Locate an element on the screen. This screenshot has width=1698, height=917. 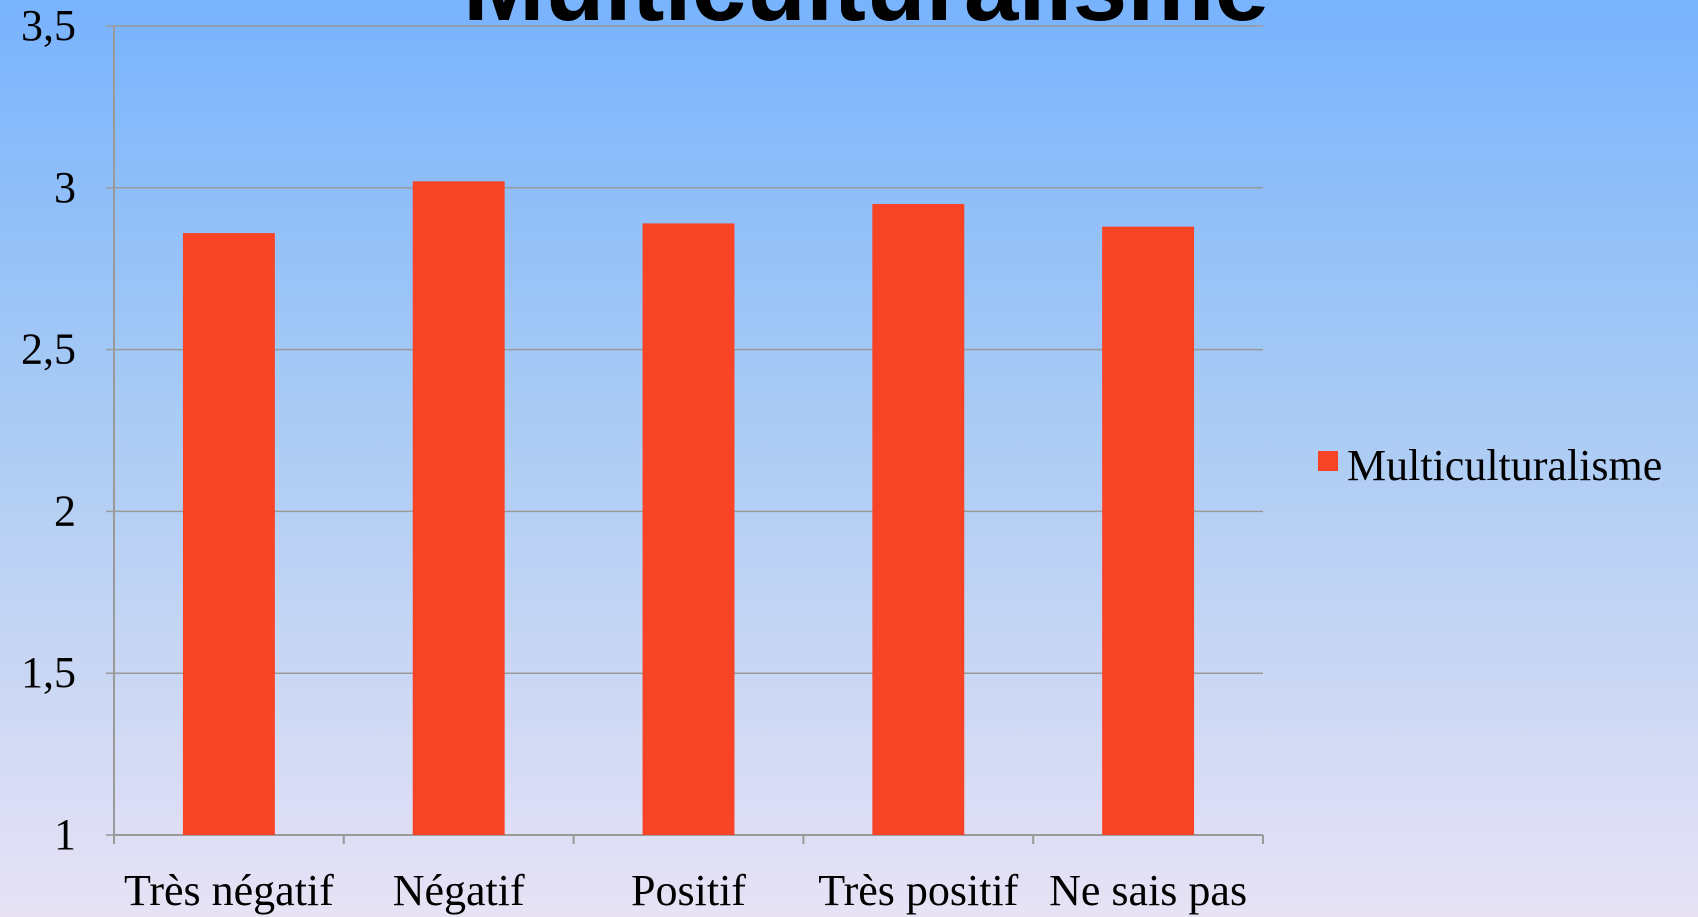
x-tick-label: Positif is located at coordinates (688, 890).